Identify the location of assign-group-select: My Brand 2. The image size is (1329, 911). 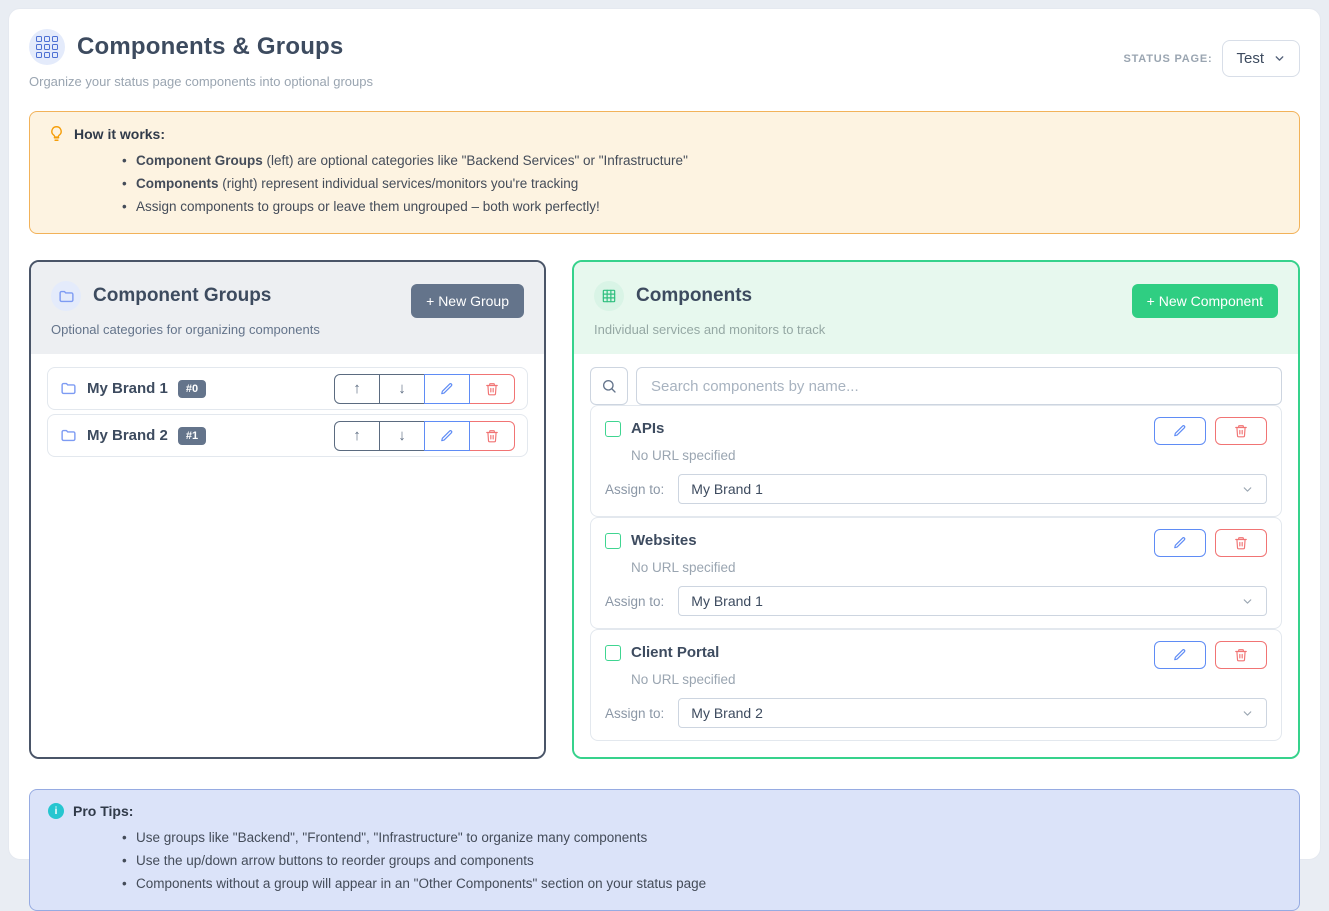
(972, 713).